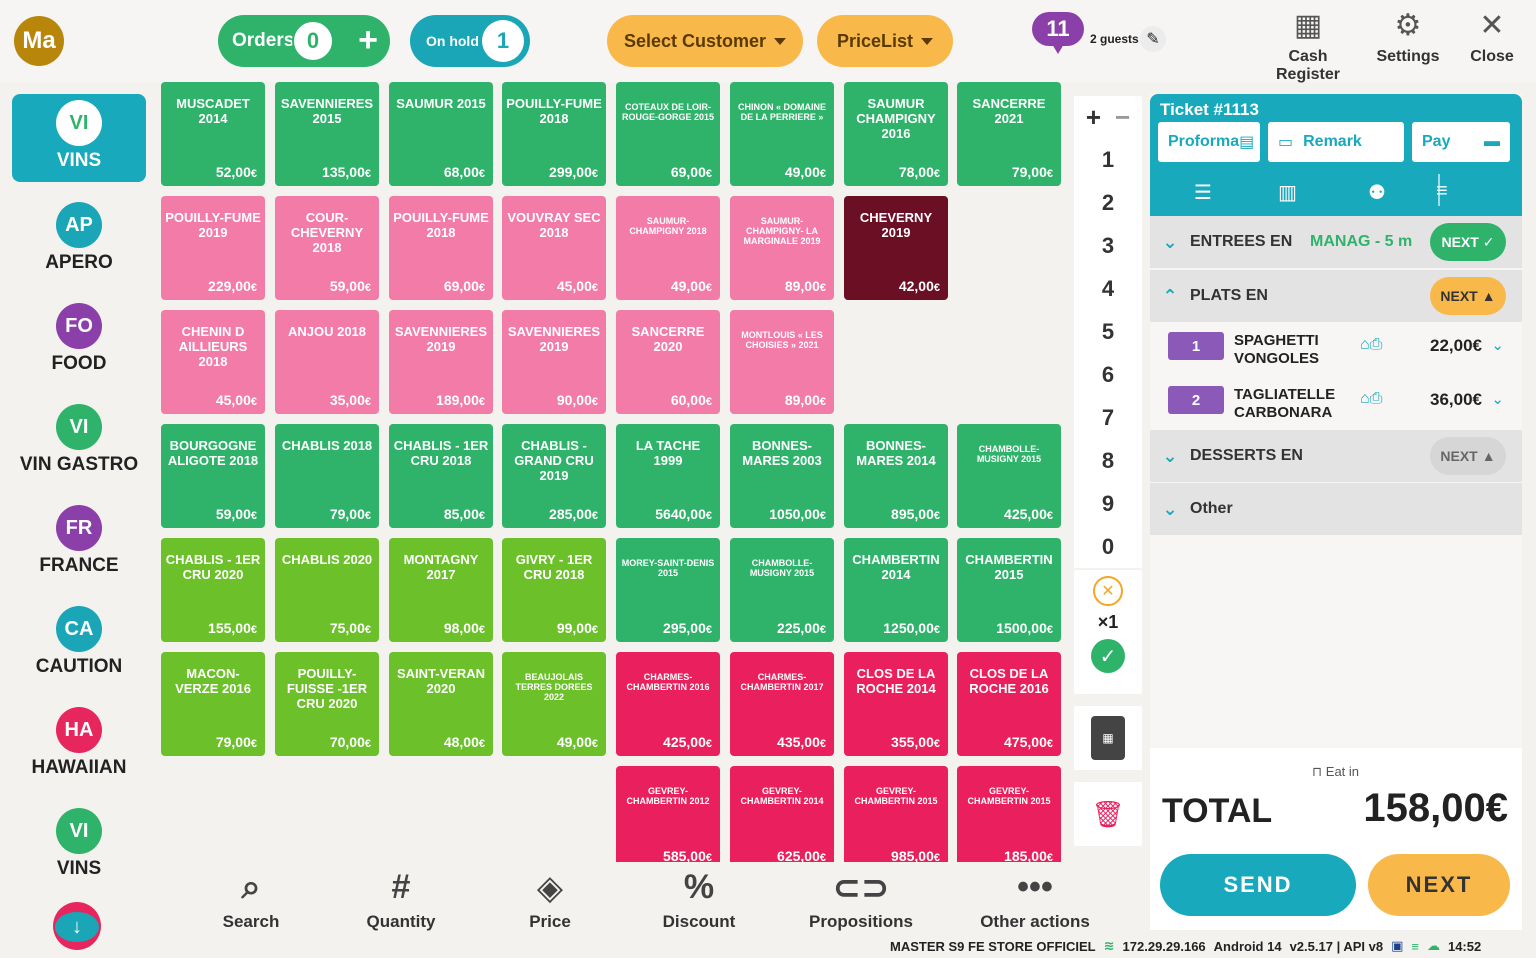  Describe the element at coordinates (1196, 400) in the screenshot. I see `line-quantity: 2` at that location.